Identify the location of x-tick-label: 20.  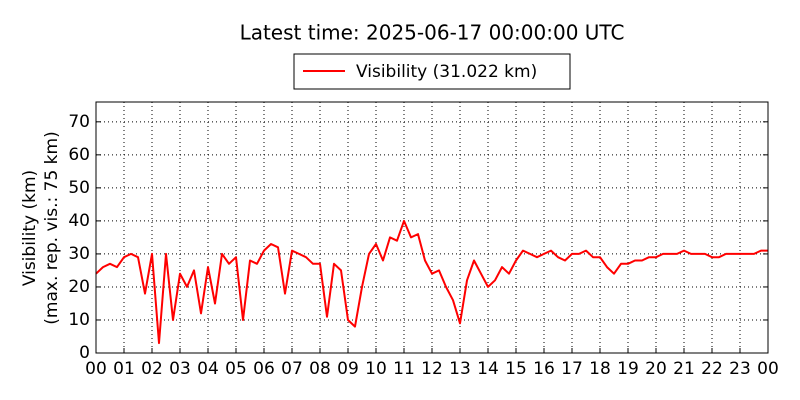
(656, 369).